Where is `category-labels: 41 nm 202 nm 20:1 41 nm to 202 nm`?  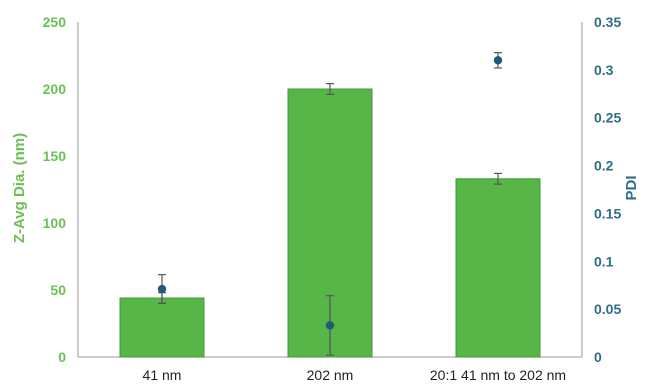 category-labels: 41 nm 202 nm 20:1 41 nm to 202 nm is located at coordinates (355, 375).